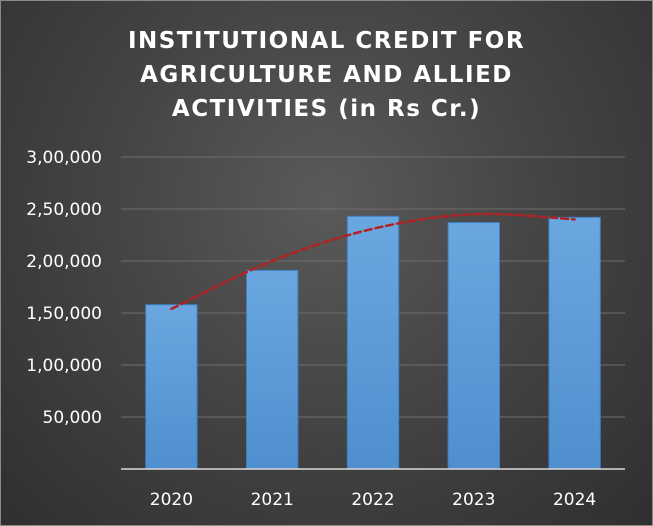  I want to click on x-tick-label-2022: 2022, so click(372, 500).